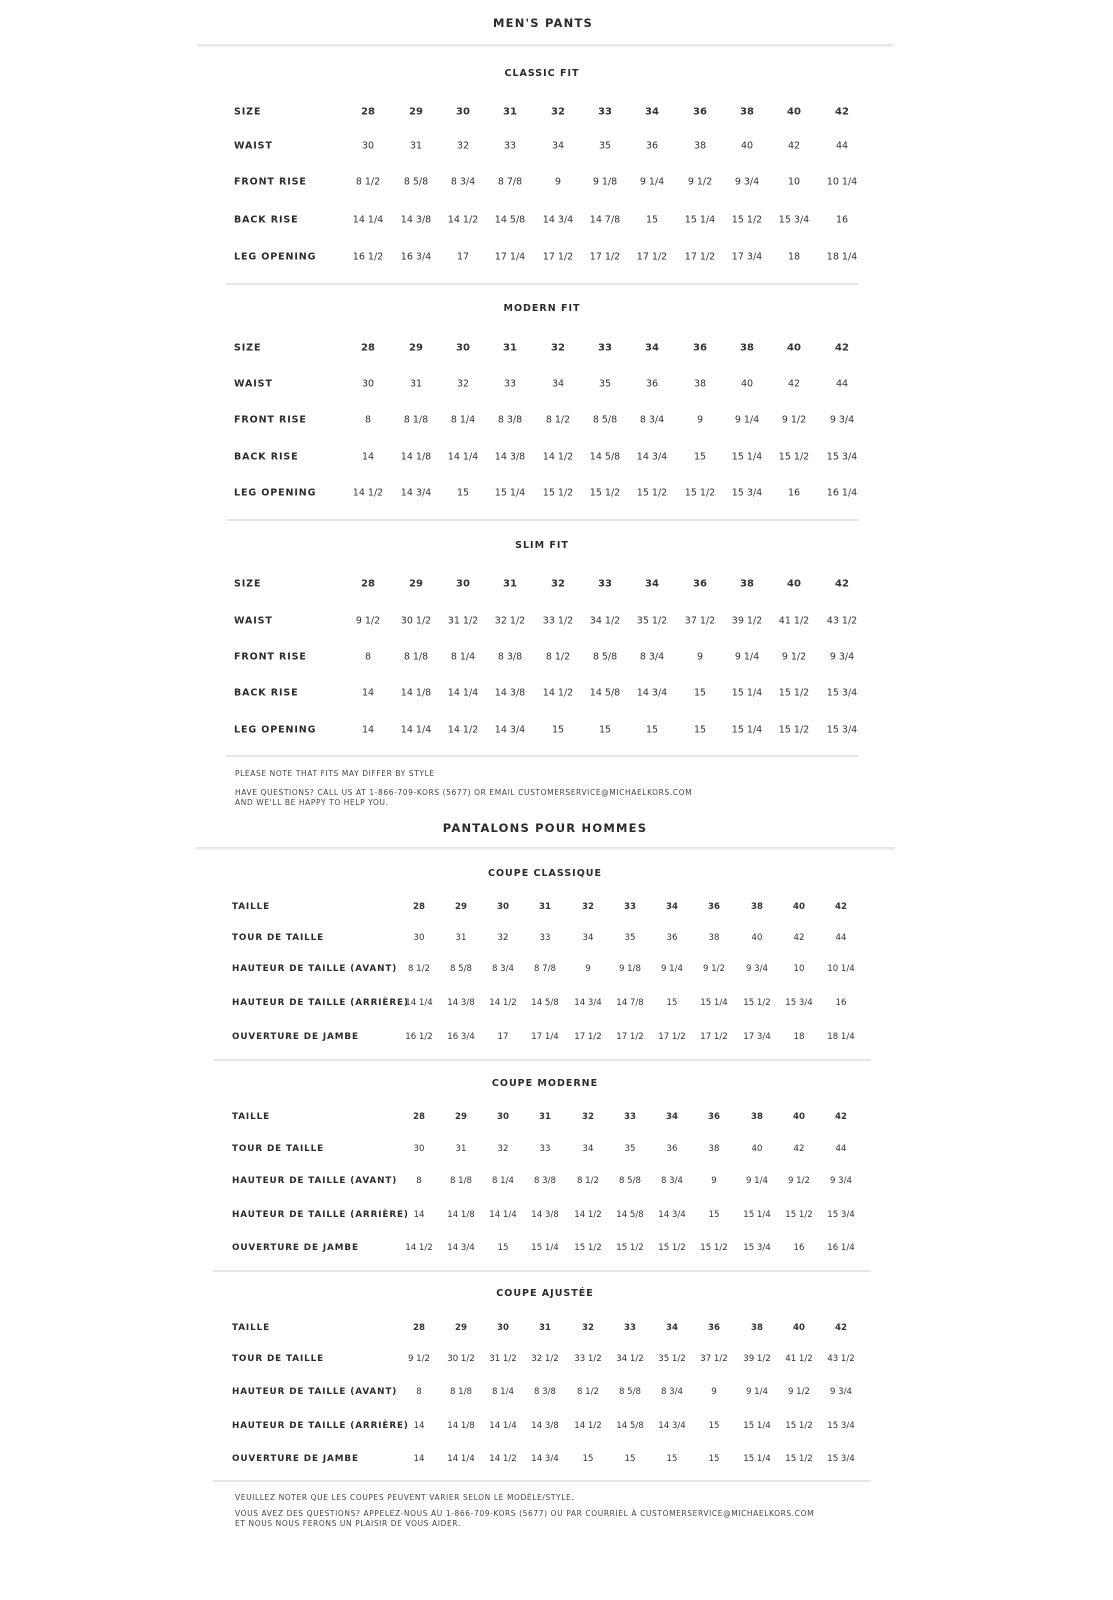 This screenshot has width=1113, height=1600. I want to click on table-cell: 39 1/2, so click(757, 1359).